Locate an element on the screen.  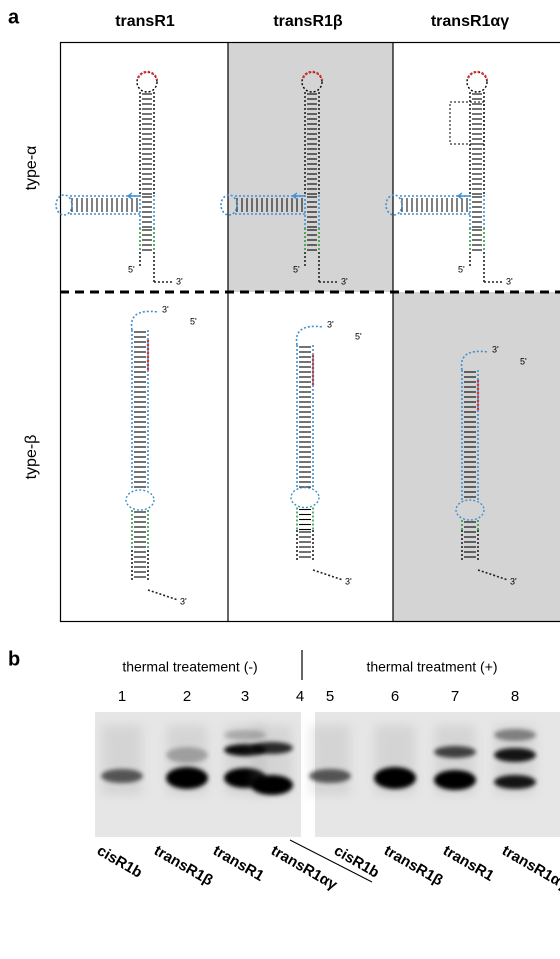
lane-number: 5 is located at coordinates (330, 696).